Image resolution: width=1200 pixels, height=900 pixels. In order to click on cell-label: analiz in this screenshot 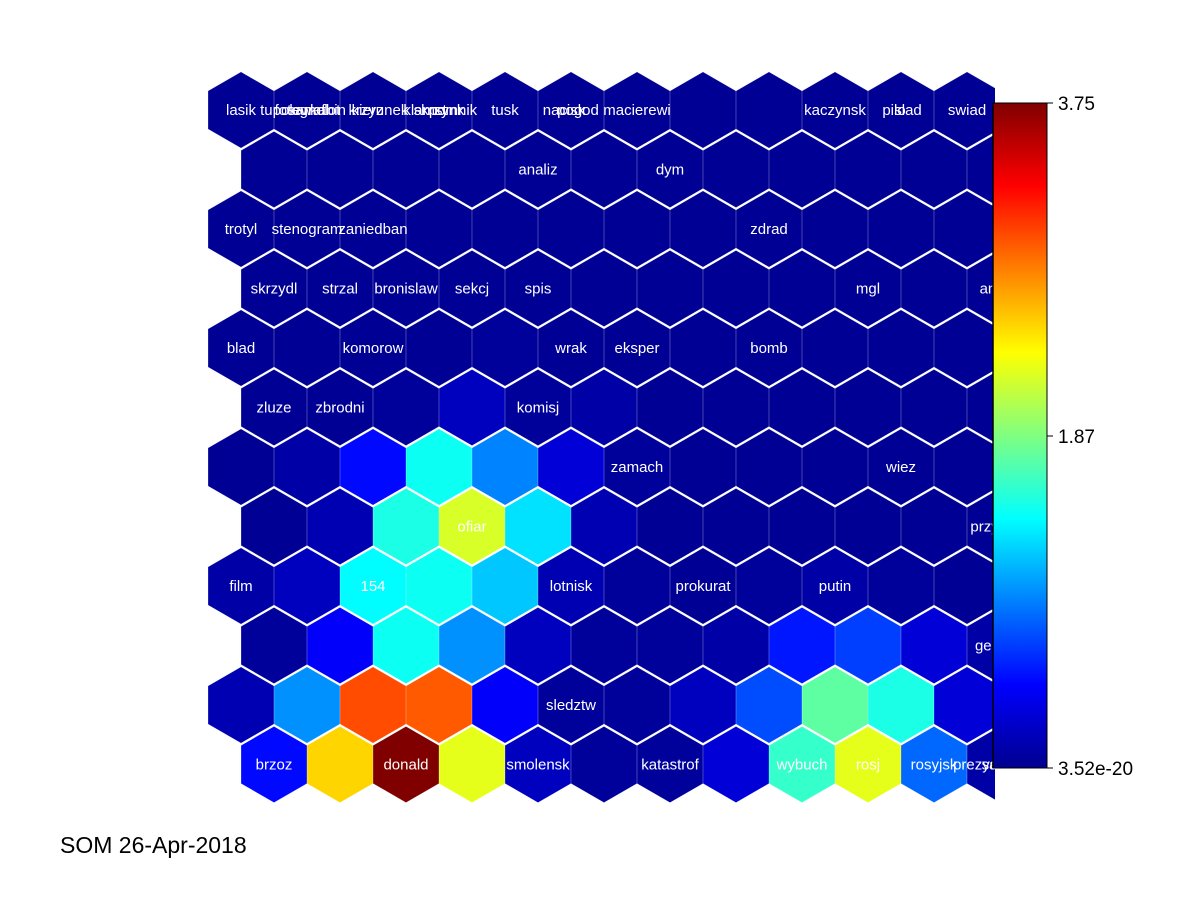, I will do `click(537, 170)`.